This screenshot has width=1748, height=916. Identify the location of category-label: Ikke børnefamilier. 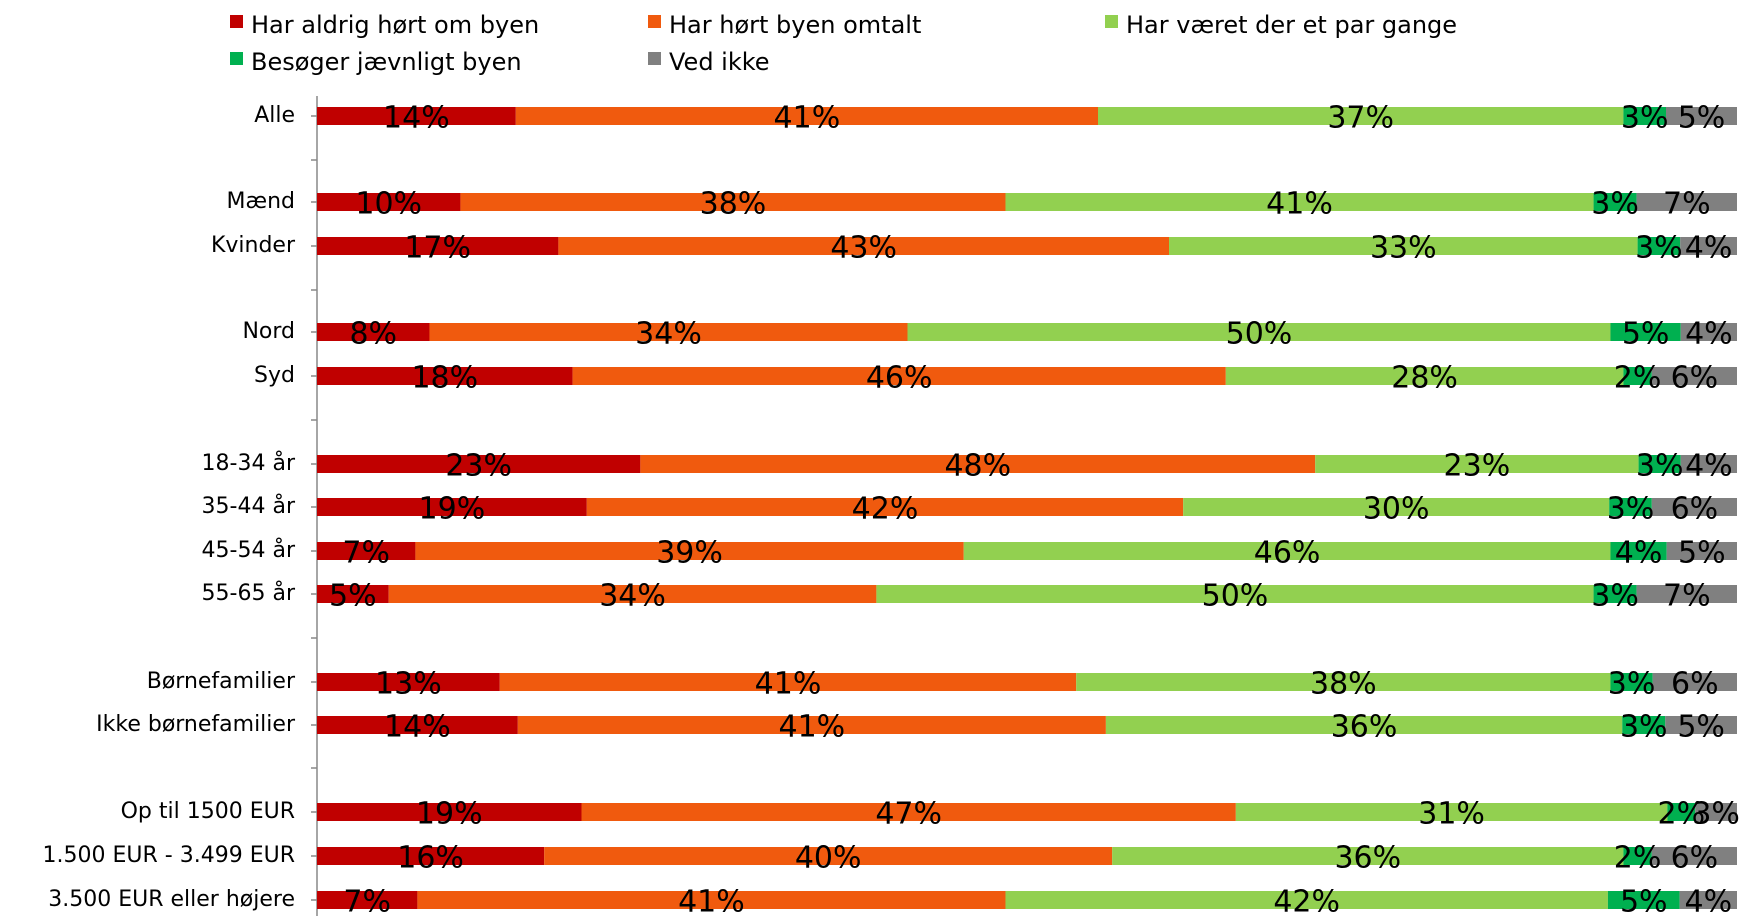
(196, 724).